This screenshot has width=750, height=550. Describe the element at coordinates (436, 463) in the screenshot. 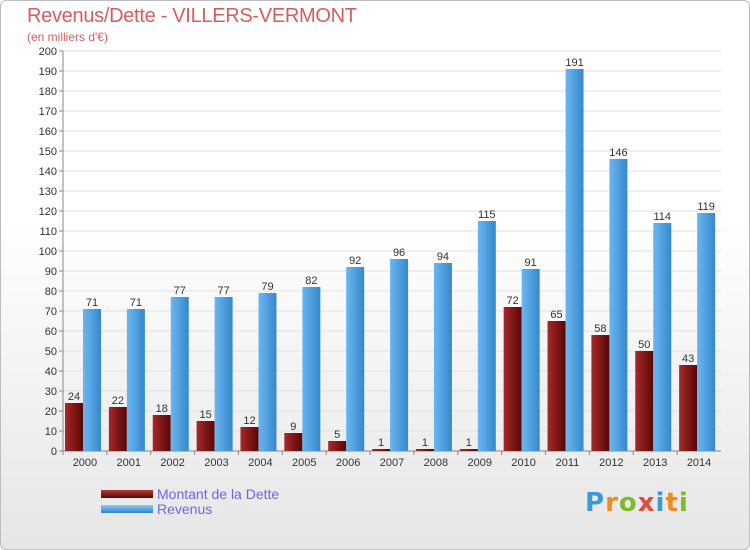

I see `x-tick-label: 2008` at that location.